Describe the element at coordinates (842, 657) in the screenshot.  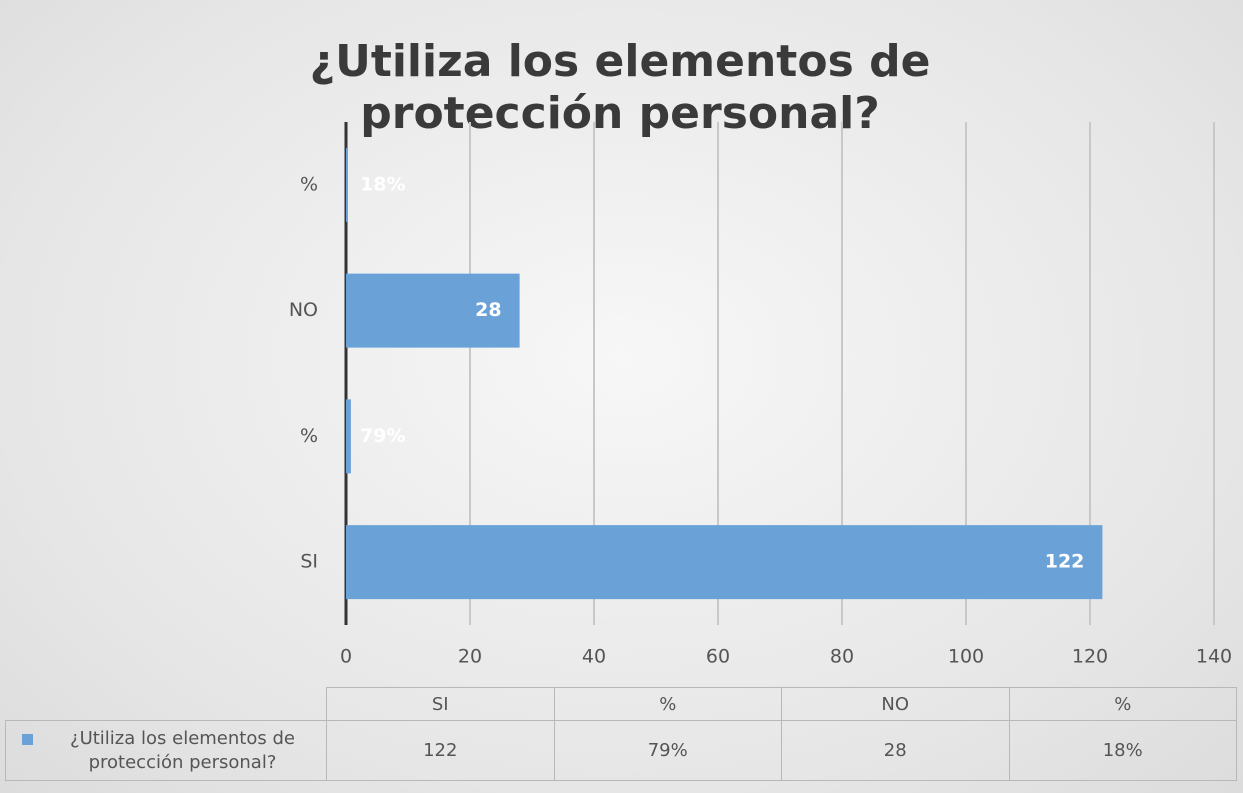
I see `x-tick-label: 80` at that location.